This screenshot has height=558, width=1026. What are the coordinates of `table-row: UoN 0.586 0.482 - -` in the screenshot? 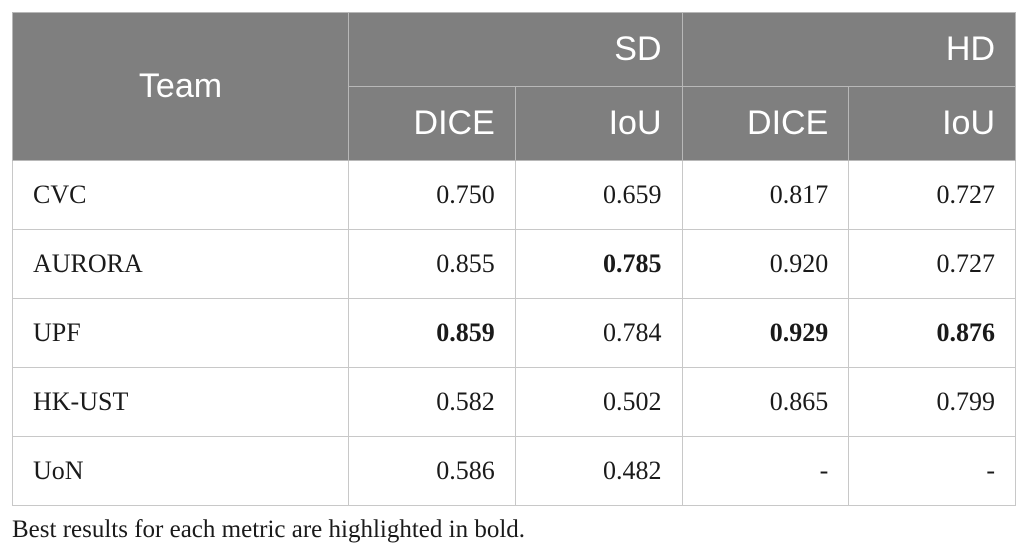 It's located at (514, 471).